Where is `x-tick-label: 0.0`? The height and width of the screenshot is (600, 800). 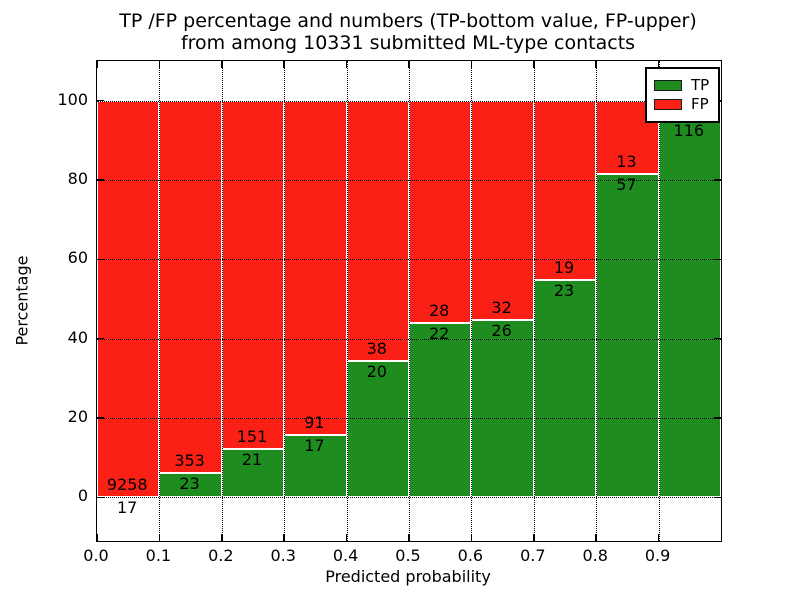 x-tick-label: 0.0 is located at coordinates (96, 555).